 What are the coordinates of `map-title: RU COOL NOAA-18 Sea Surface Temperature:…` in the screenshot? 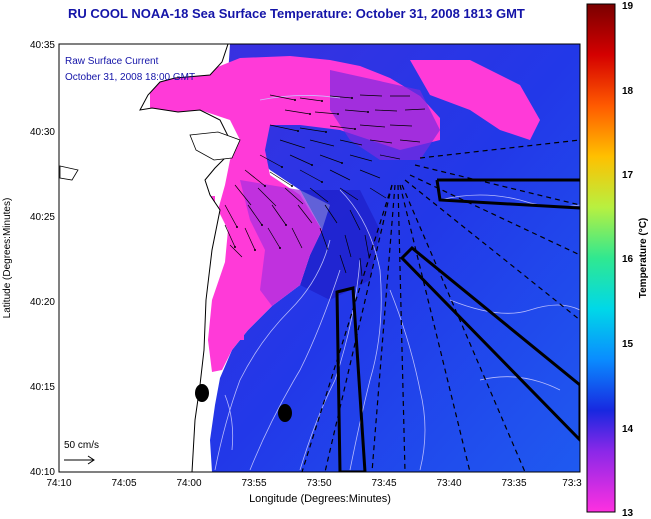 It's located at (296, 13).